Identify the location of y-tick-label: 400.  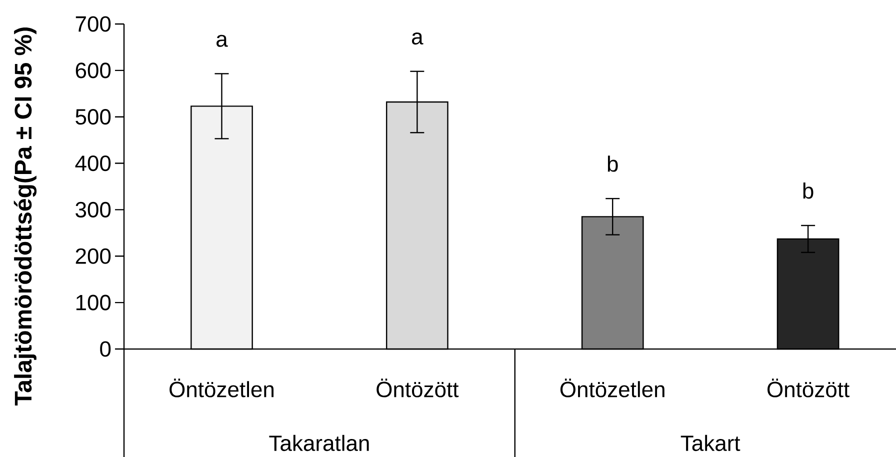
(93, 163).